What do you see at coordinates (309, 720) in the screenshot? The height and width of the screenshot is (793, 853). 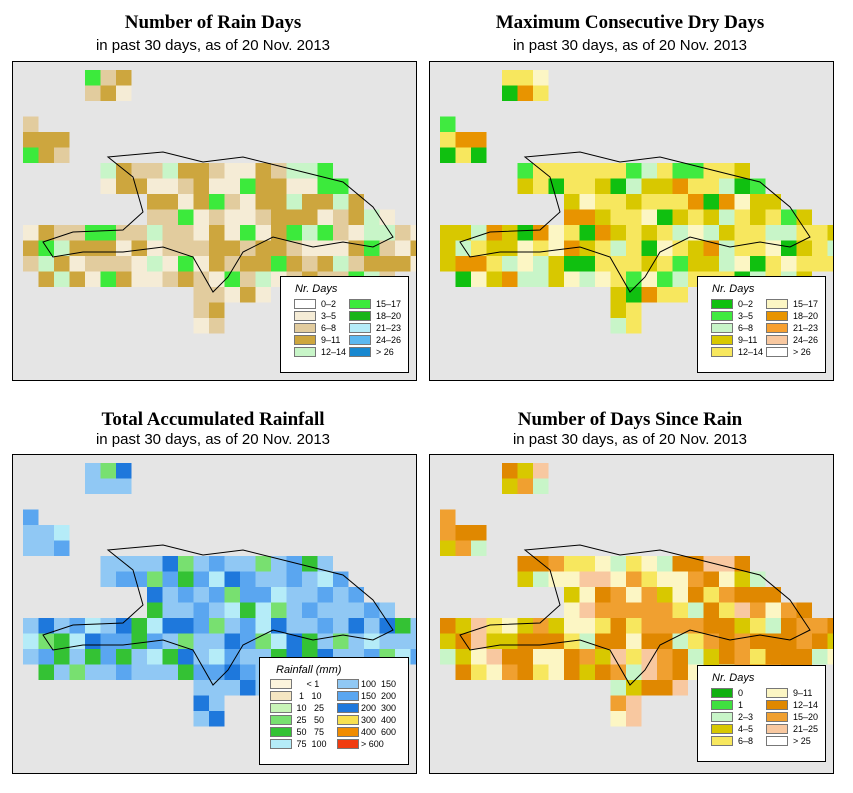 I see `legend-label: 25 50` at bounding box center [309, 720].